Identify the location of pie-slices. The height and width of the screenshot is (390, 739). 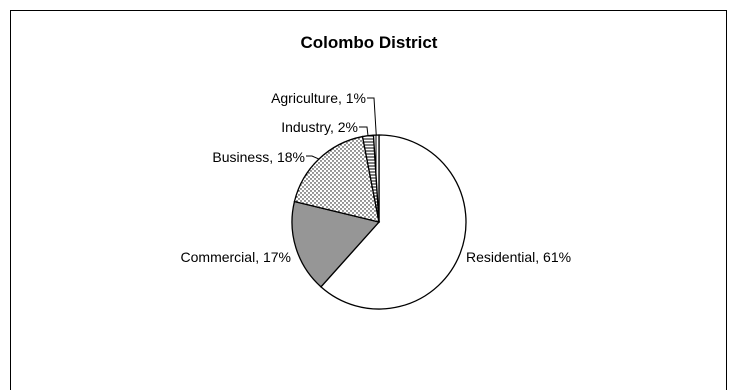
(379, 222).